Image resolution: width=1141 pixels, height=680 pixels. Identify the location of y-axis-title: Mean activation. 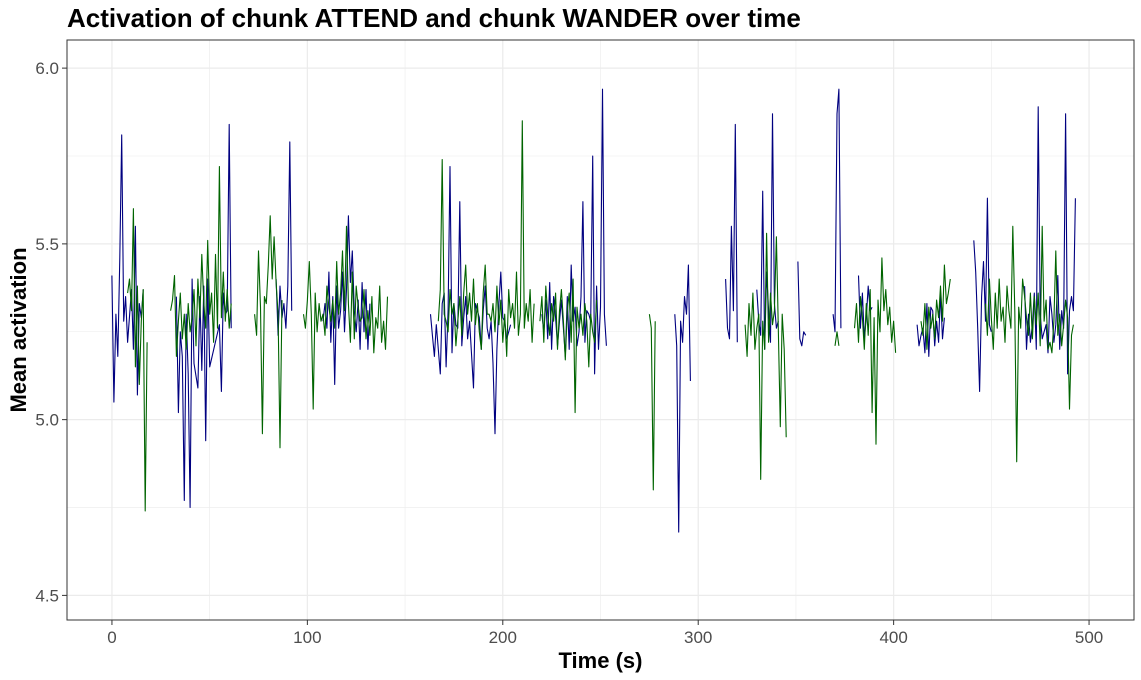
(18, 329).